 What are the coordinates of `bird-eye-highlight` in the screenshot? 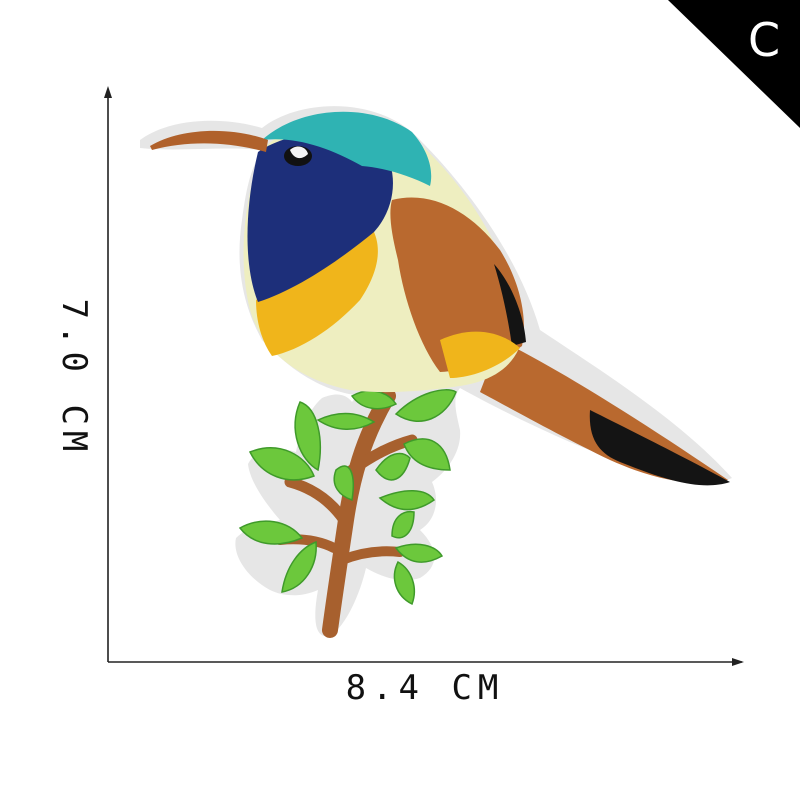 It's located at (299, 152).